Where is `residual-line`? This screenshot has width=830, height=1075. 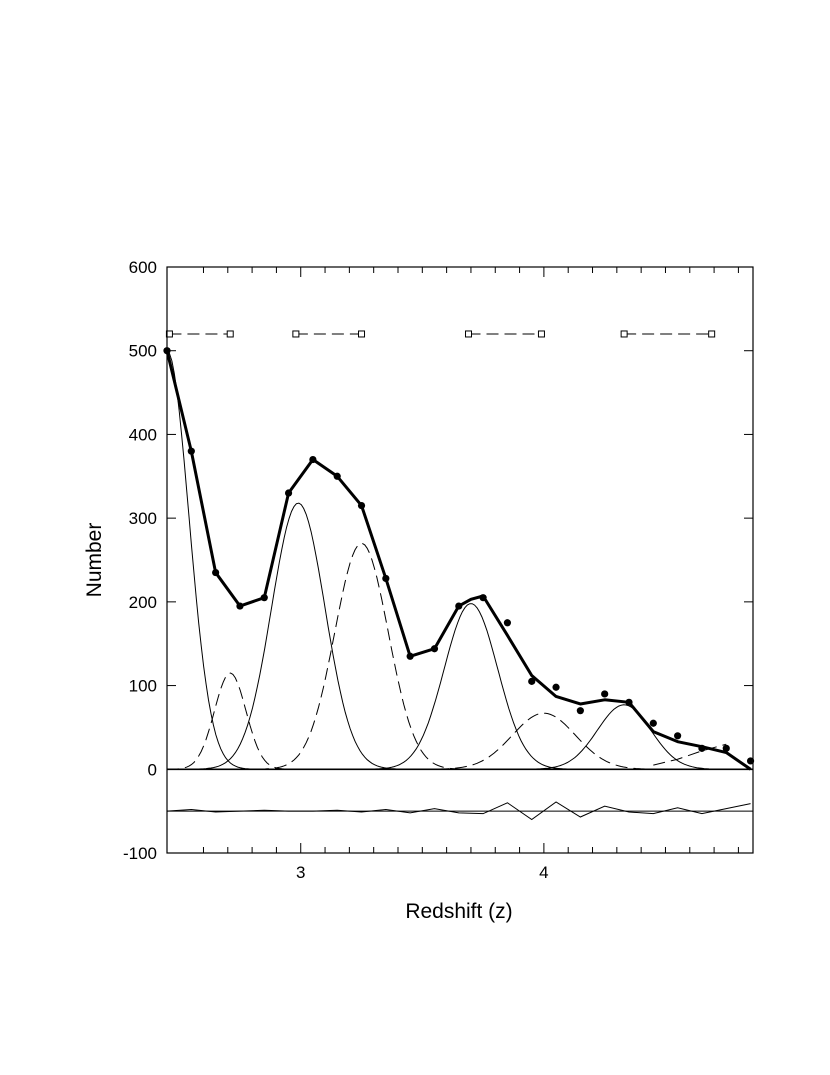 residual-line is located at coordinates (458, 811).